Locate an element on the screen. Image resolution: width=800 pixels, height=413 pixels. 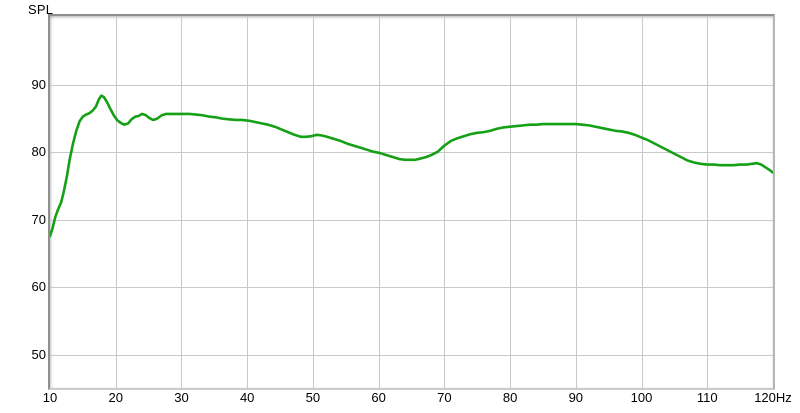
x-tick-label: 110 is located at coordinates (707, 397).